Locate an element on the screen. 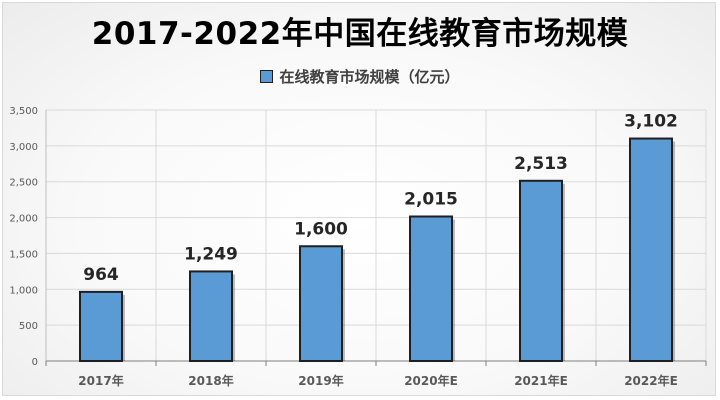 The height and width of the screenshot is (400, 720). chart-title: 2017-2022年中国在线教育市场规模 is located at coordinates (360, 34).